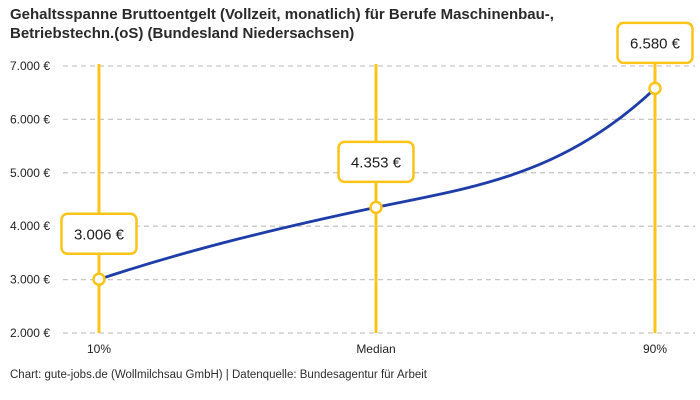 The height and width of the screenshot is (400, 700). I want to click on x-axis-tick-label: Median, so click(375, 349).